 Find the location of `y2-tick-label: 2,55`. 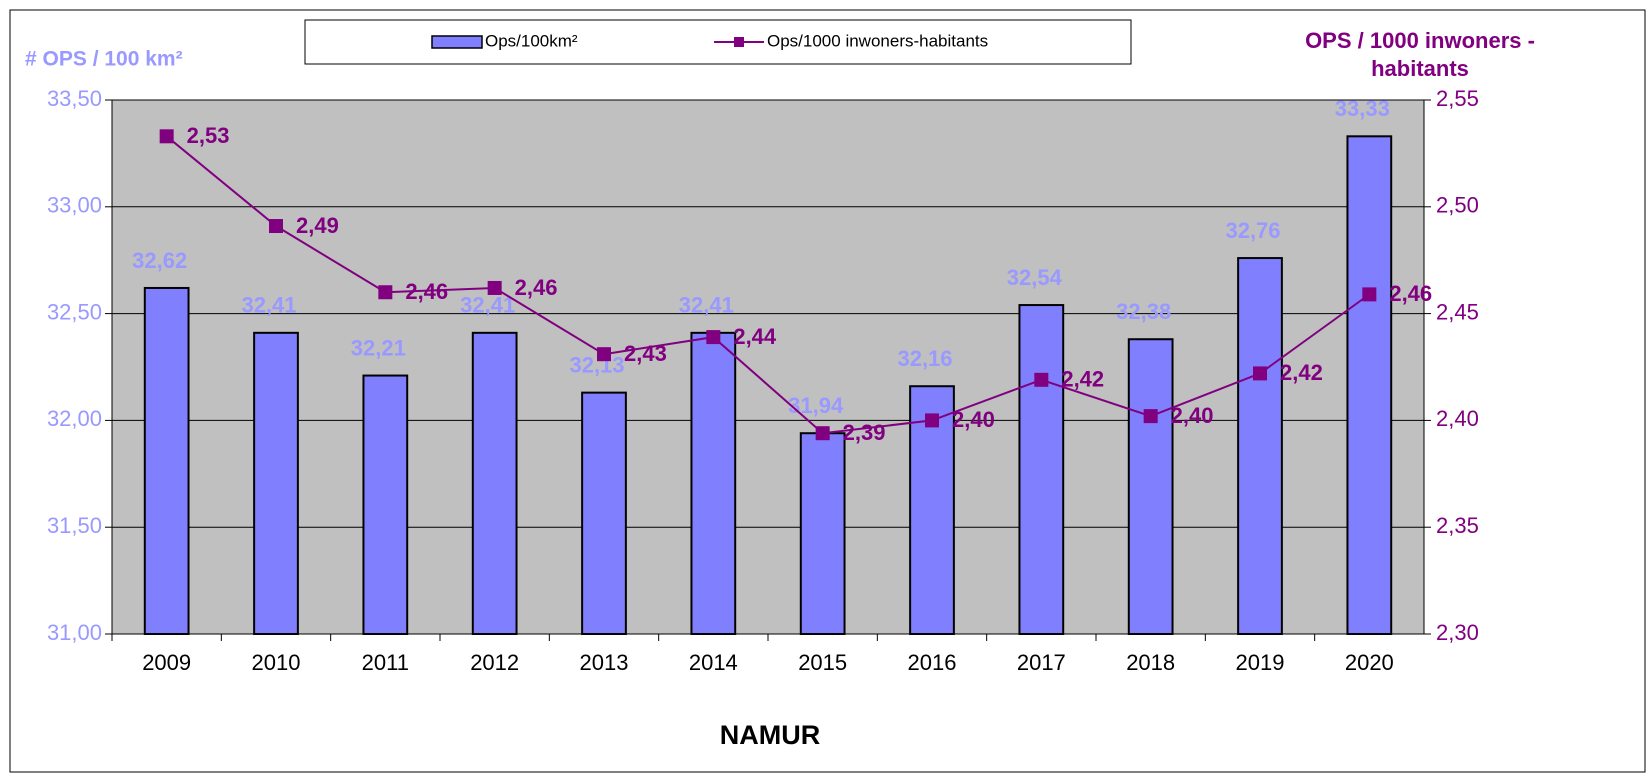

y2-tick-label: 2,55 is located at coordinates (1457, 98).